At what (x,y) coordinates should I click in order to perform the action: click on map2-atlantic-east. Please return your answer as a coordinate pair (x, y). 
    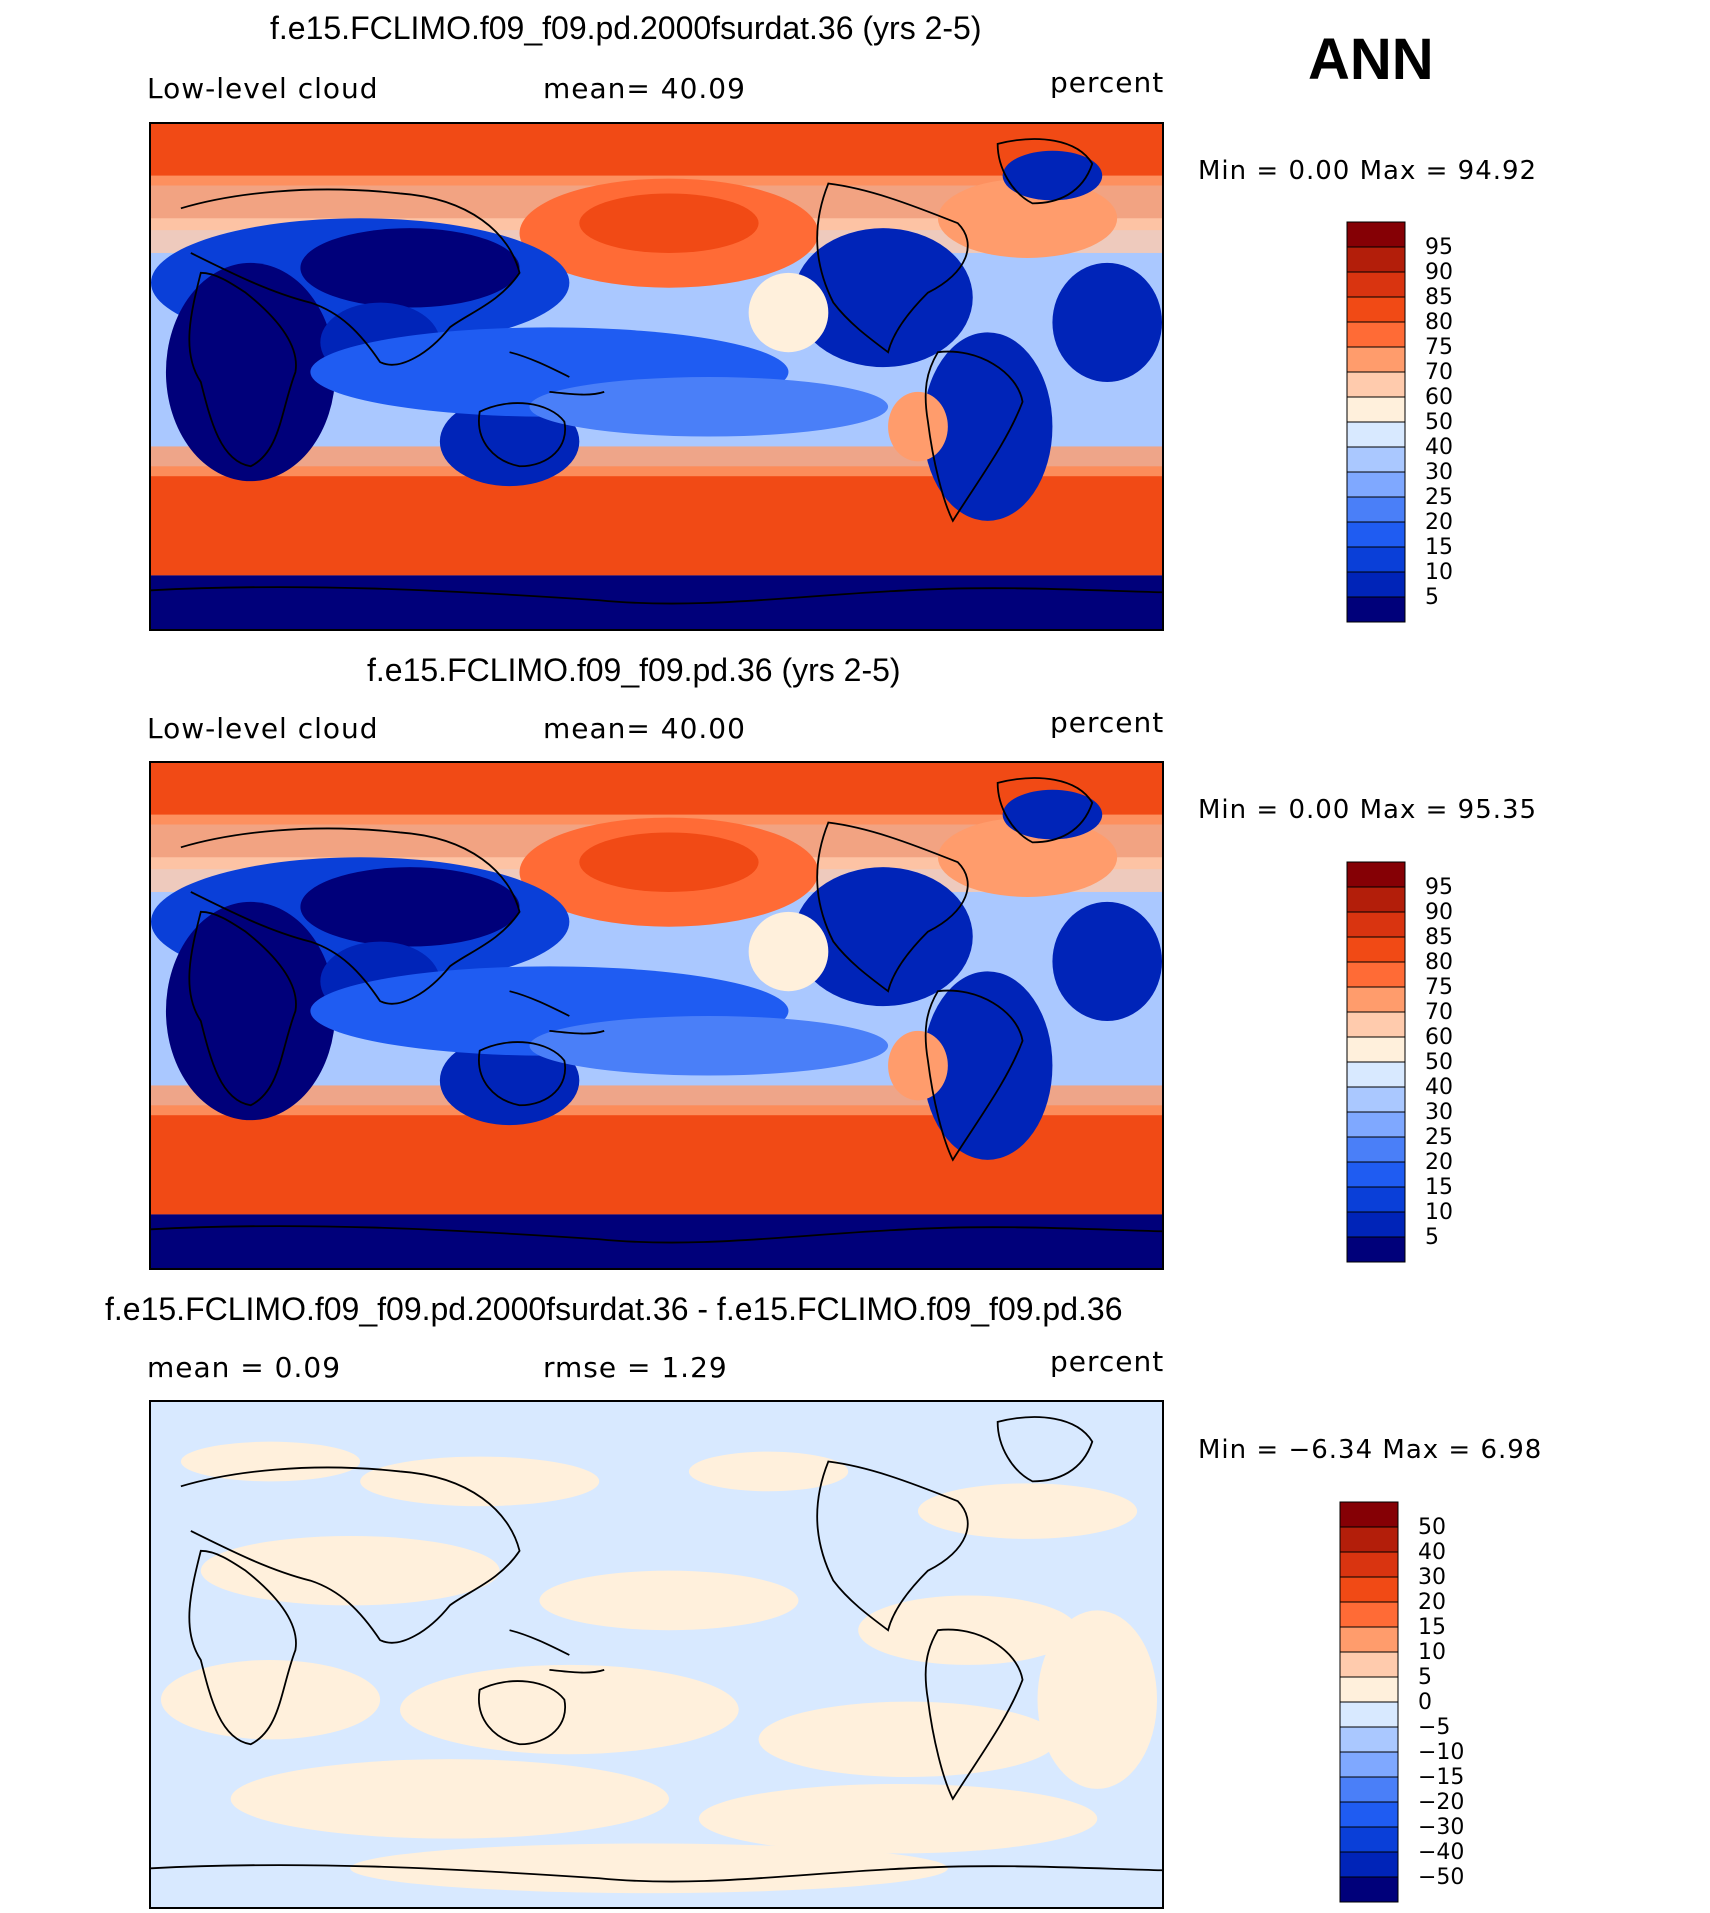
    Looking at the image, I should click on (1107, 961).